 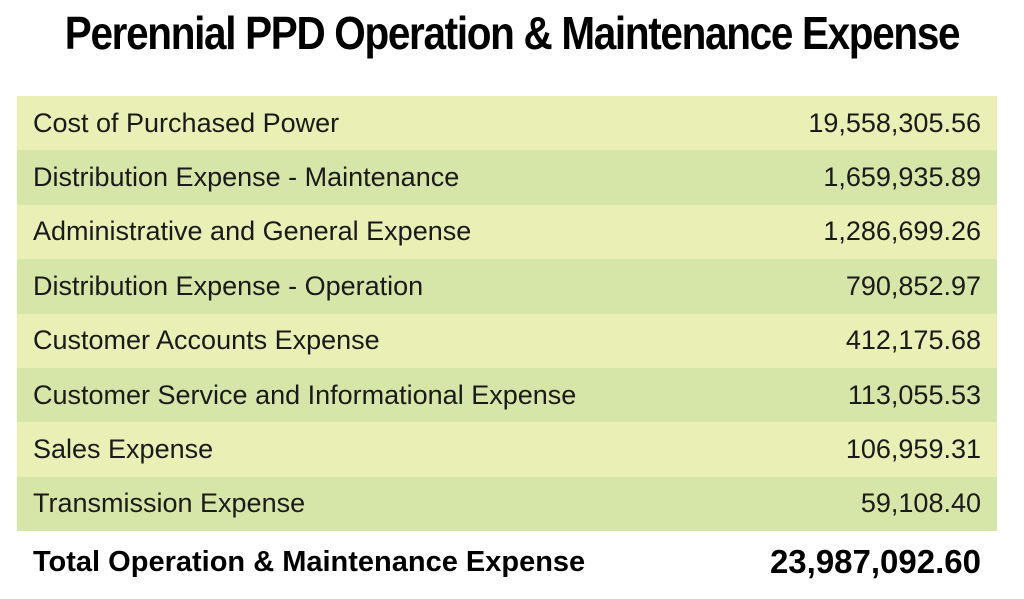 What do you see at coordinates (902, 177) in the screenshot?
I see `row-value: 1,659,935.89` at bounding box center [902, 177].